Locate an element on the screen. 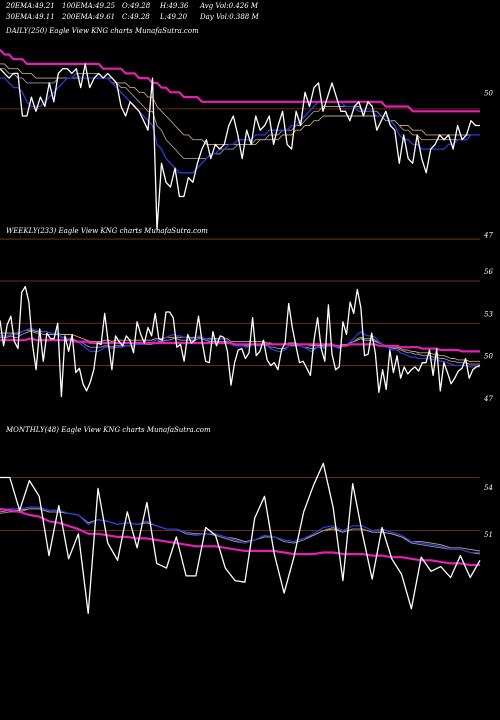  daily-ema-fast-line is located at coordinates (240, 123).